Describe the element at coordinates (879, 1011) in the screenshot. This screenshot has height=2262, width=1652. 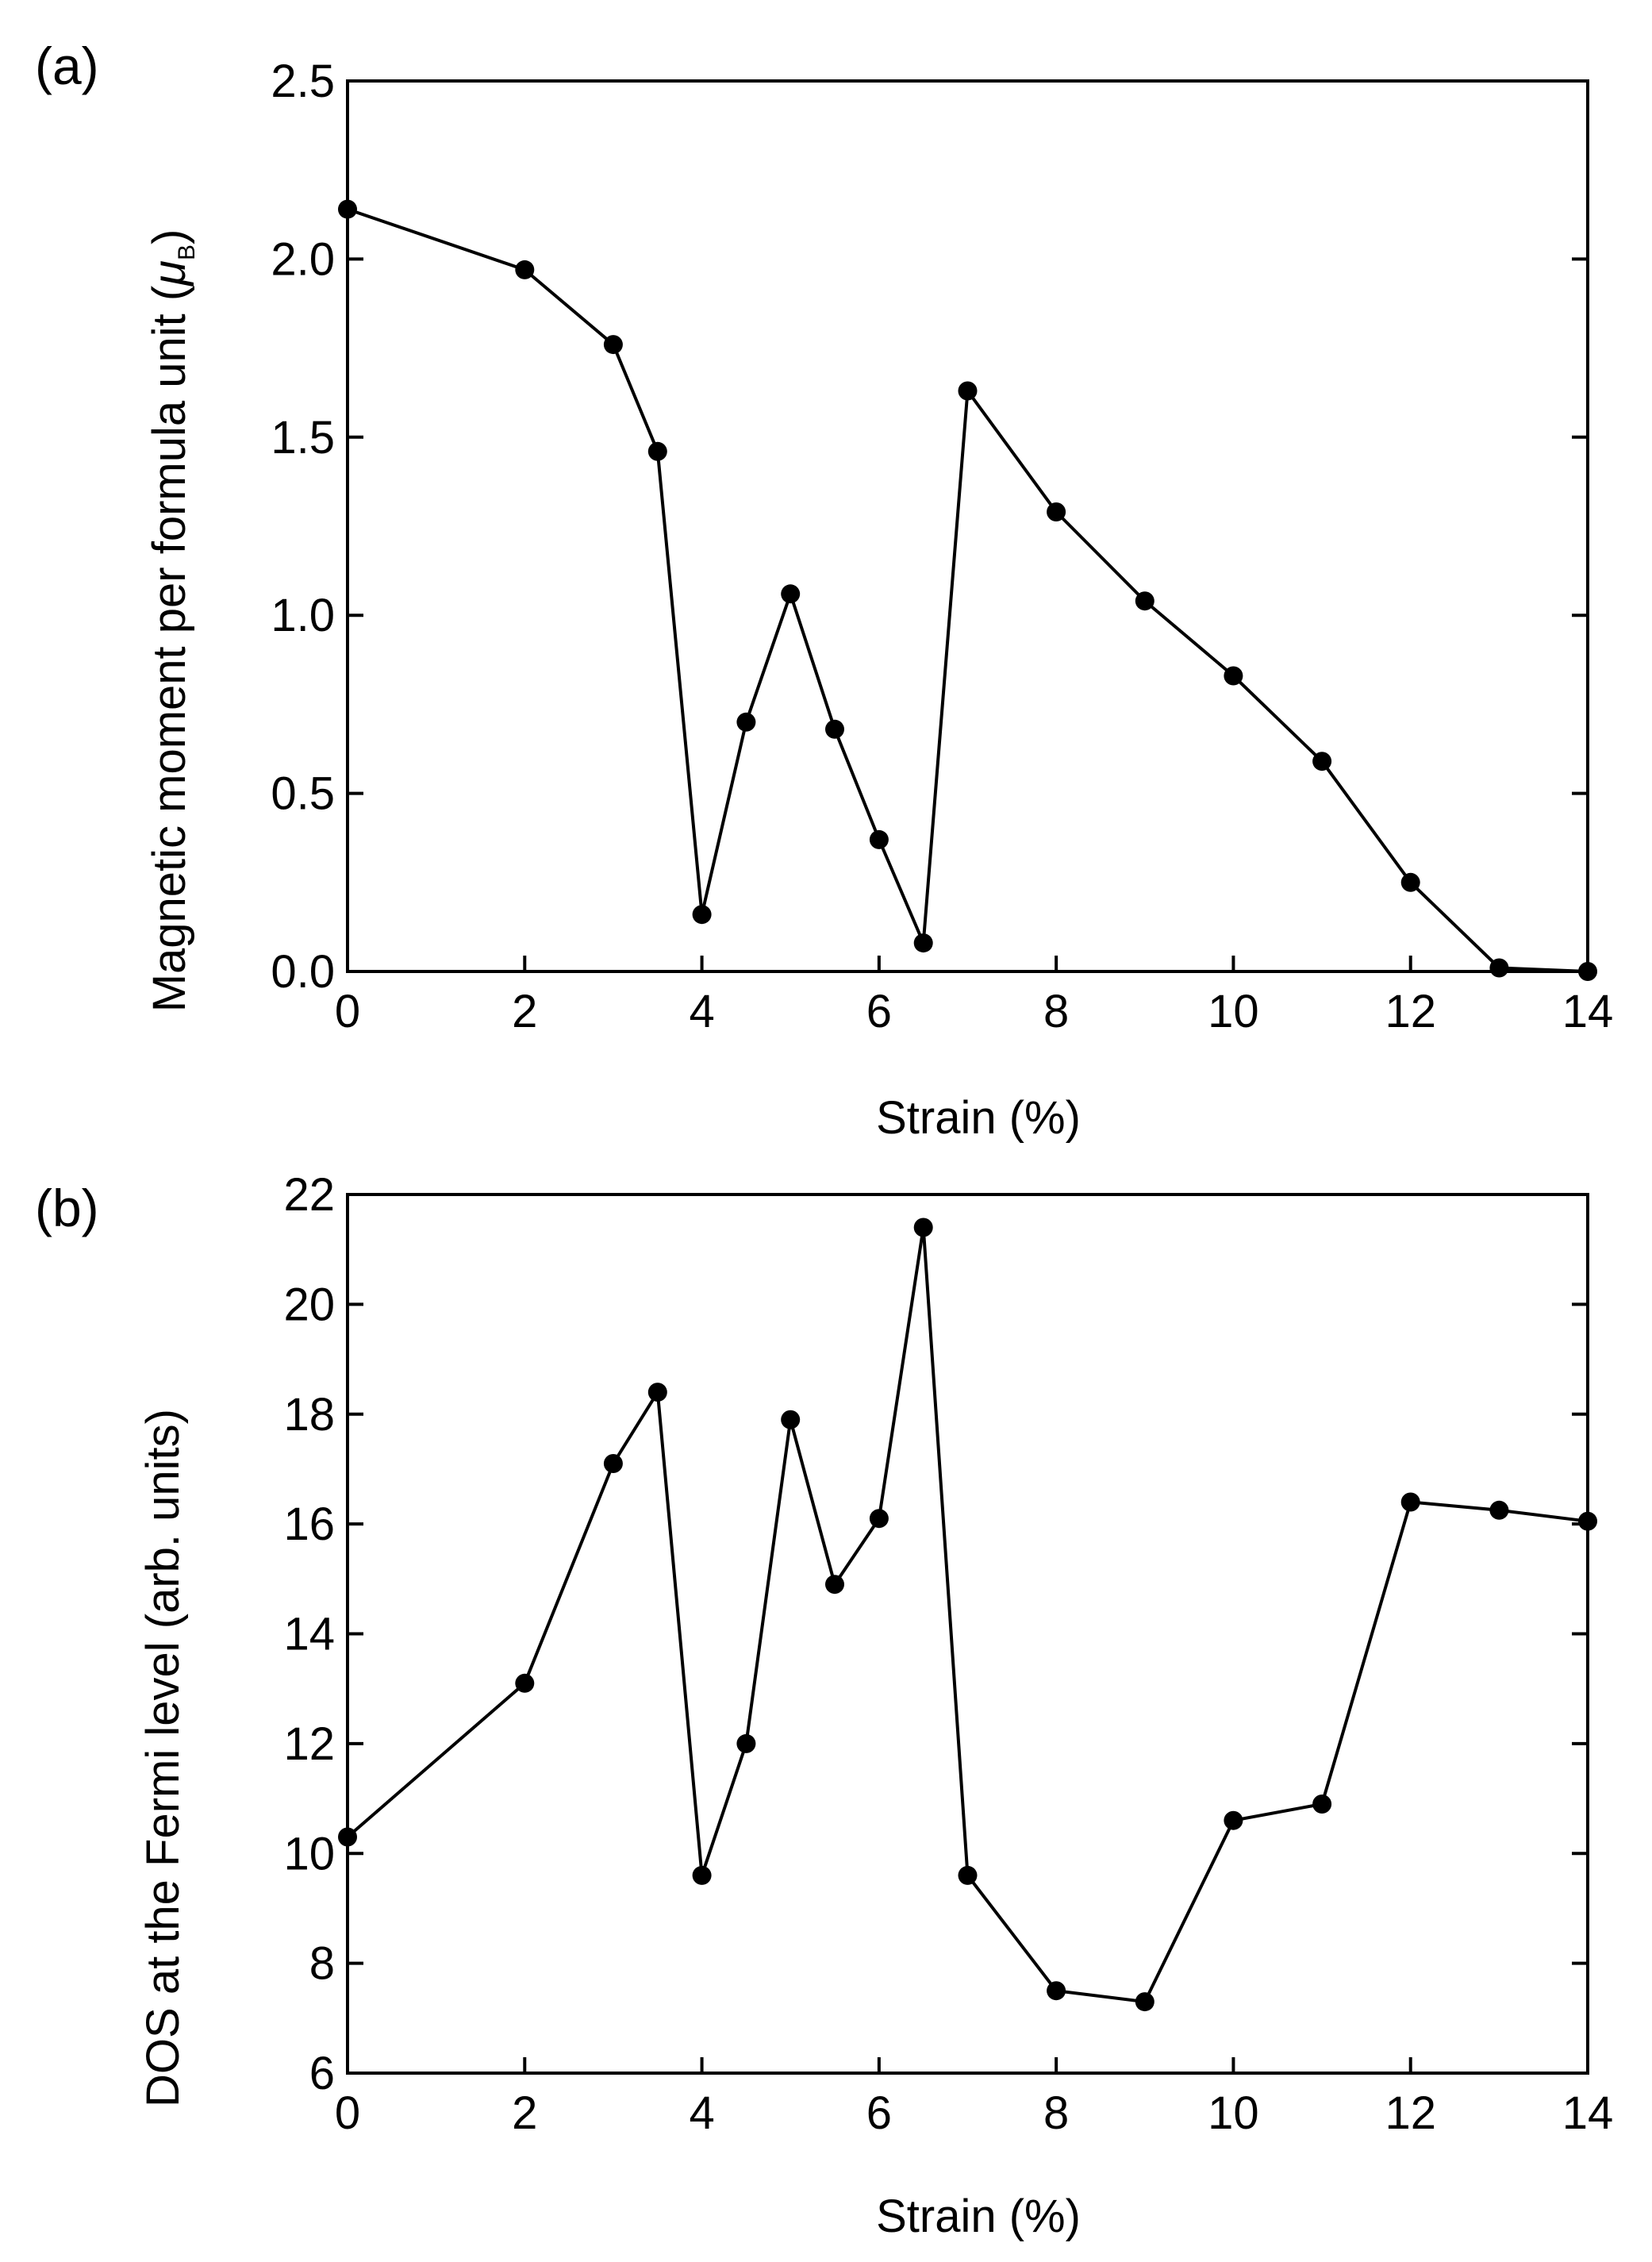
I see `panel-a-xtick-label: 6` at that location.